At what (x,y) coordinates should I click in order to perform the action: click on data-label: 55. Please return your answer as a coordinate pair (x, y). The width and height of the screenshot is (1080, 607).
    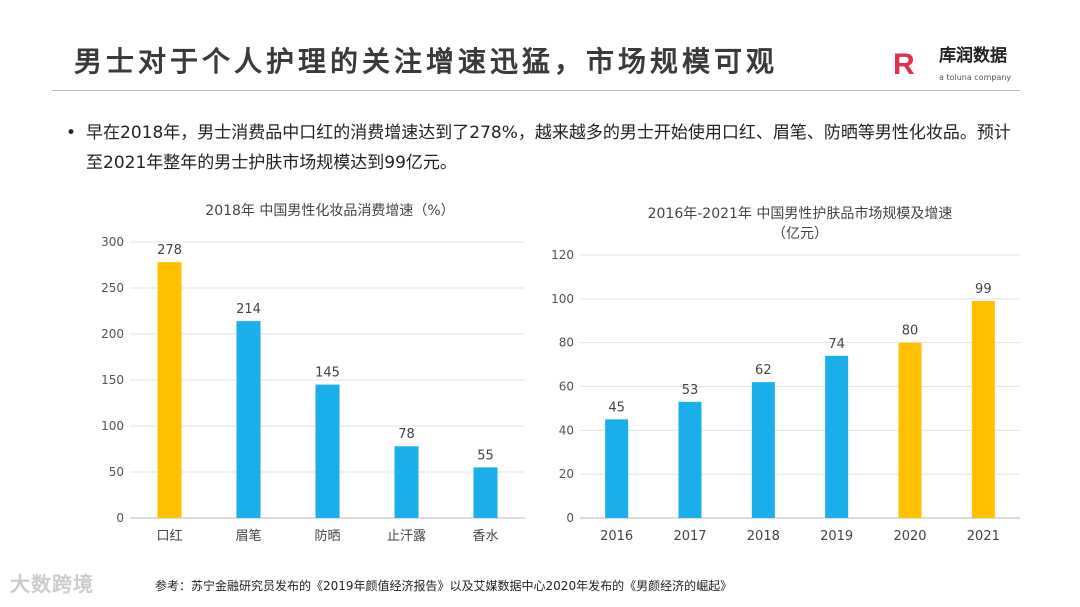
    Looking at the image, I should click on (485, 455).